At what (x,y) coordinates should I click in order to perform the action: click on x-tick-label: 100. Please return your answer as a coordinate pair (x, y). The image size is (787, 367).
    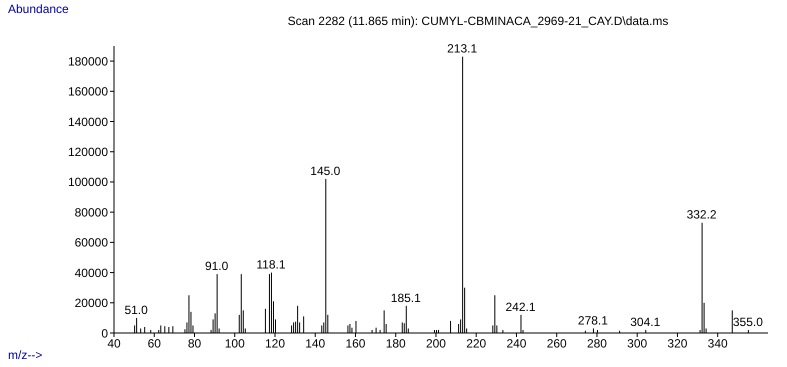
    Looking at the image, I should click on (235, 343).